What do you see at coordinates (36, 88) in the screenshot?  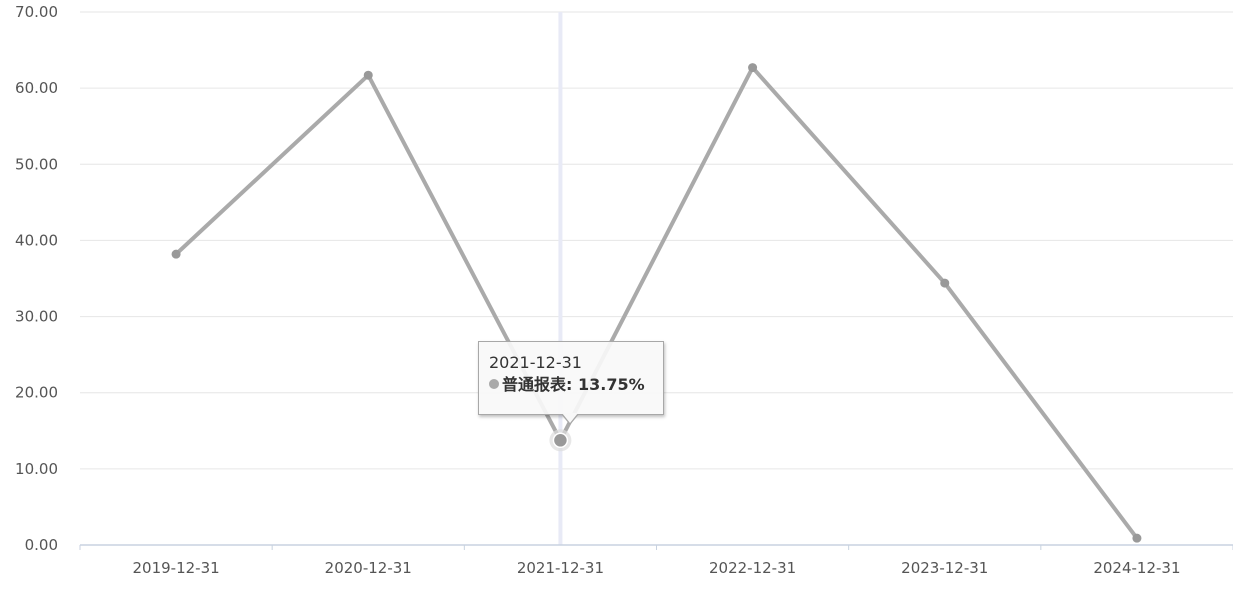 I see `y-tick-label: 60.00` at bounding box center [36, 88].